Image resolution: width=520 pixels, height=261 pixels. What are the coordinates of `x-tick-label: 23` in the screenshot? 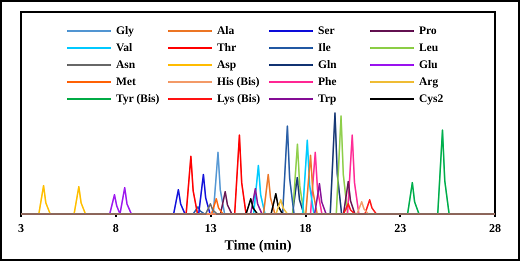 It's located at (400, 228).